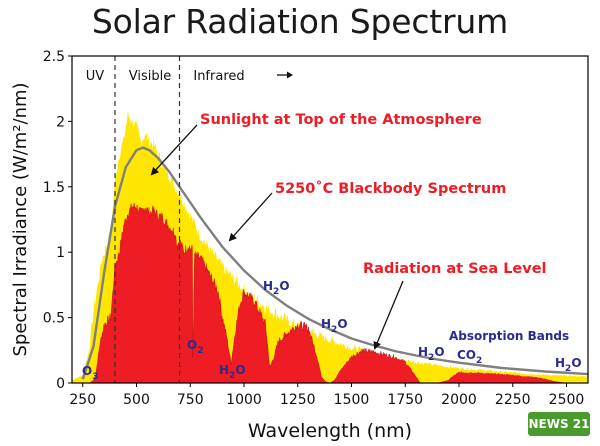 This screenshot has width=600, height=446. Describe the element at coordinates (300, 21) in the screenshot. I see `chart-title: Solar Radiation Spectrum` at that location.